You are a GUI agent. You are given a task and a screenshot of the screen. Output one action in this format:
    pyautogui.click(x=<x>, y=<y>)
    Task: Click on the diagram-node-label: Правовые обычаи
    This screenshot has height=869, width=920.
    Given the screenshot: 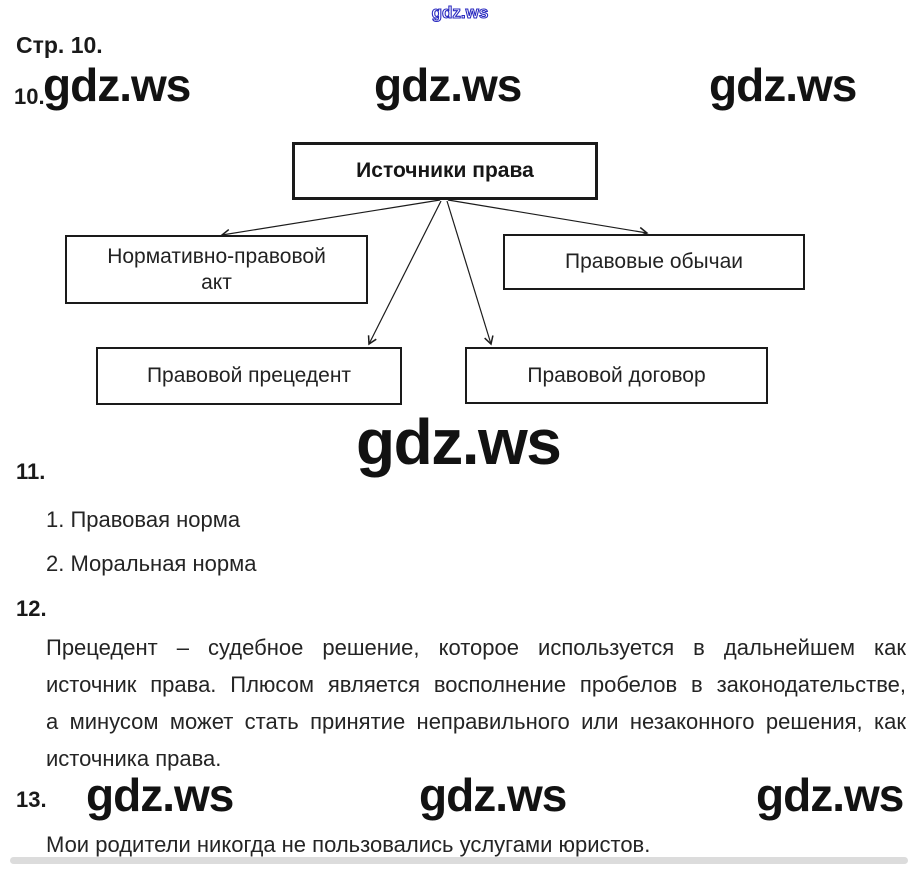 What is the action you would take?
    pyautogui.click(x=654, y=261)
    